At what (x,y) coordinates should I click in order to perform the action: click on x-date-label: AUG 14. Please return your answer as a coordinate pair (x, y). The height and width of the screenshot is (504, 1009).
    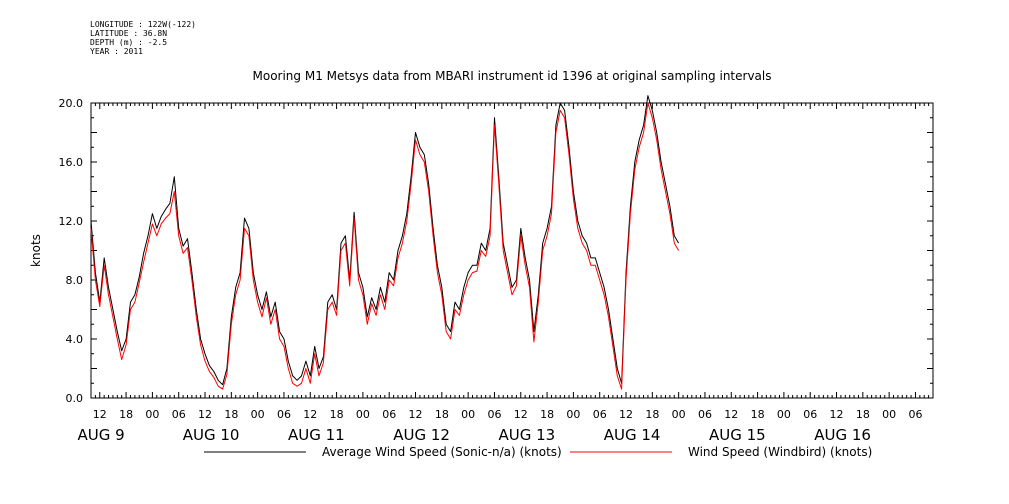
    Looking at the image, I should click on (632, 435).